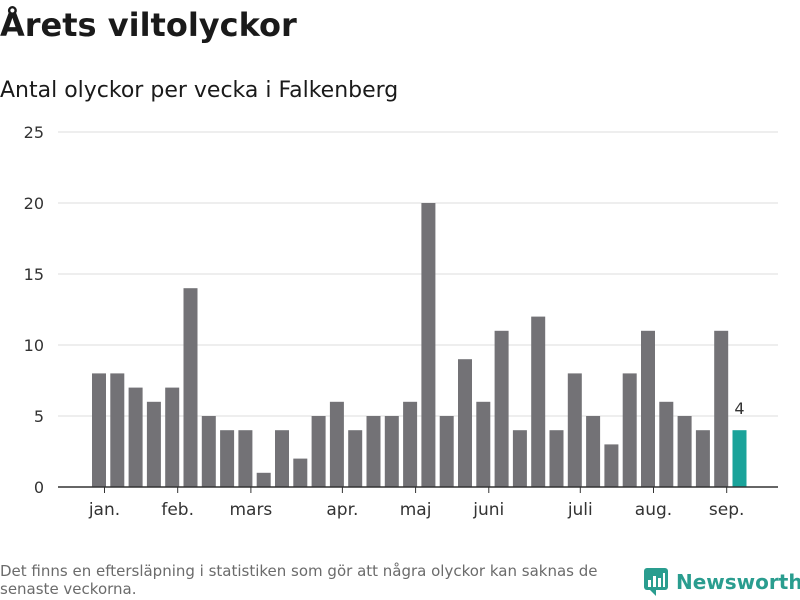  What do you see at coordinates (653, 510) in the screenshot?
I see `x-tick-label: aug.` at bounding box center [653, 510].